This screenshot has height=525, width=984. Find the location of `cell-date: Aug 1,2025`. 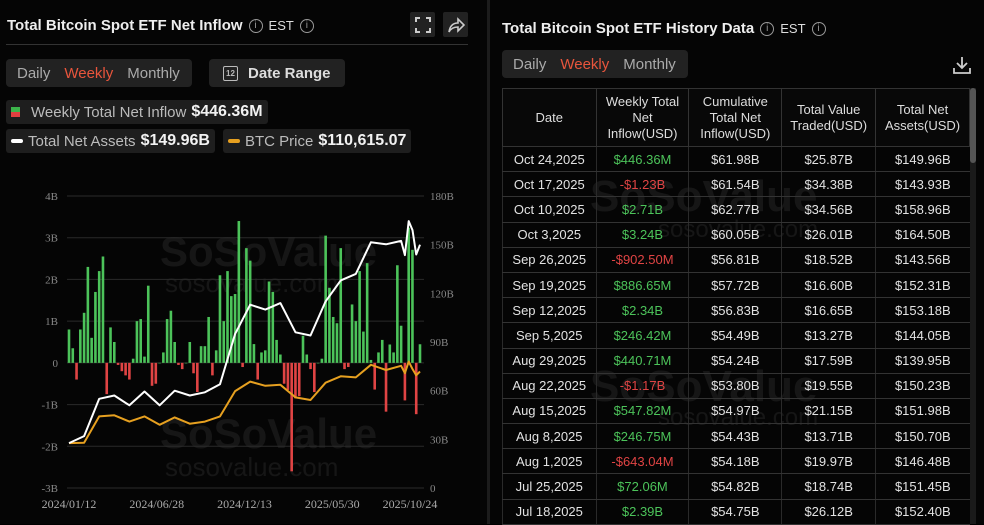

cell-date: Aug 1,2025 is located at coordinates (549, 461).